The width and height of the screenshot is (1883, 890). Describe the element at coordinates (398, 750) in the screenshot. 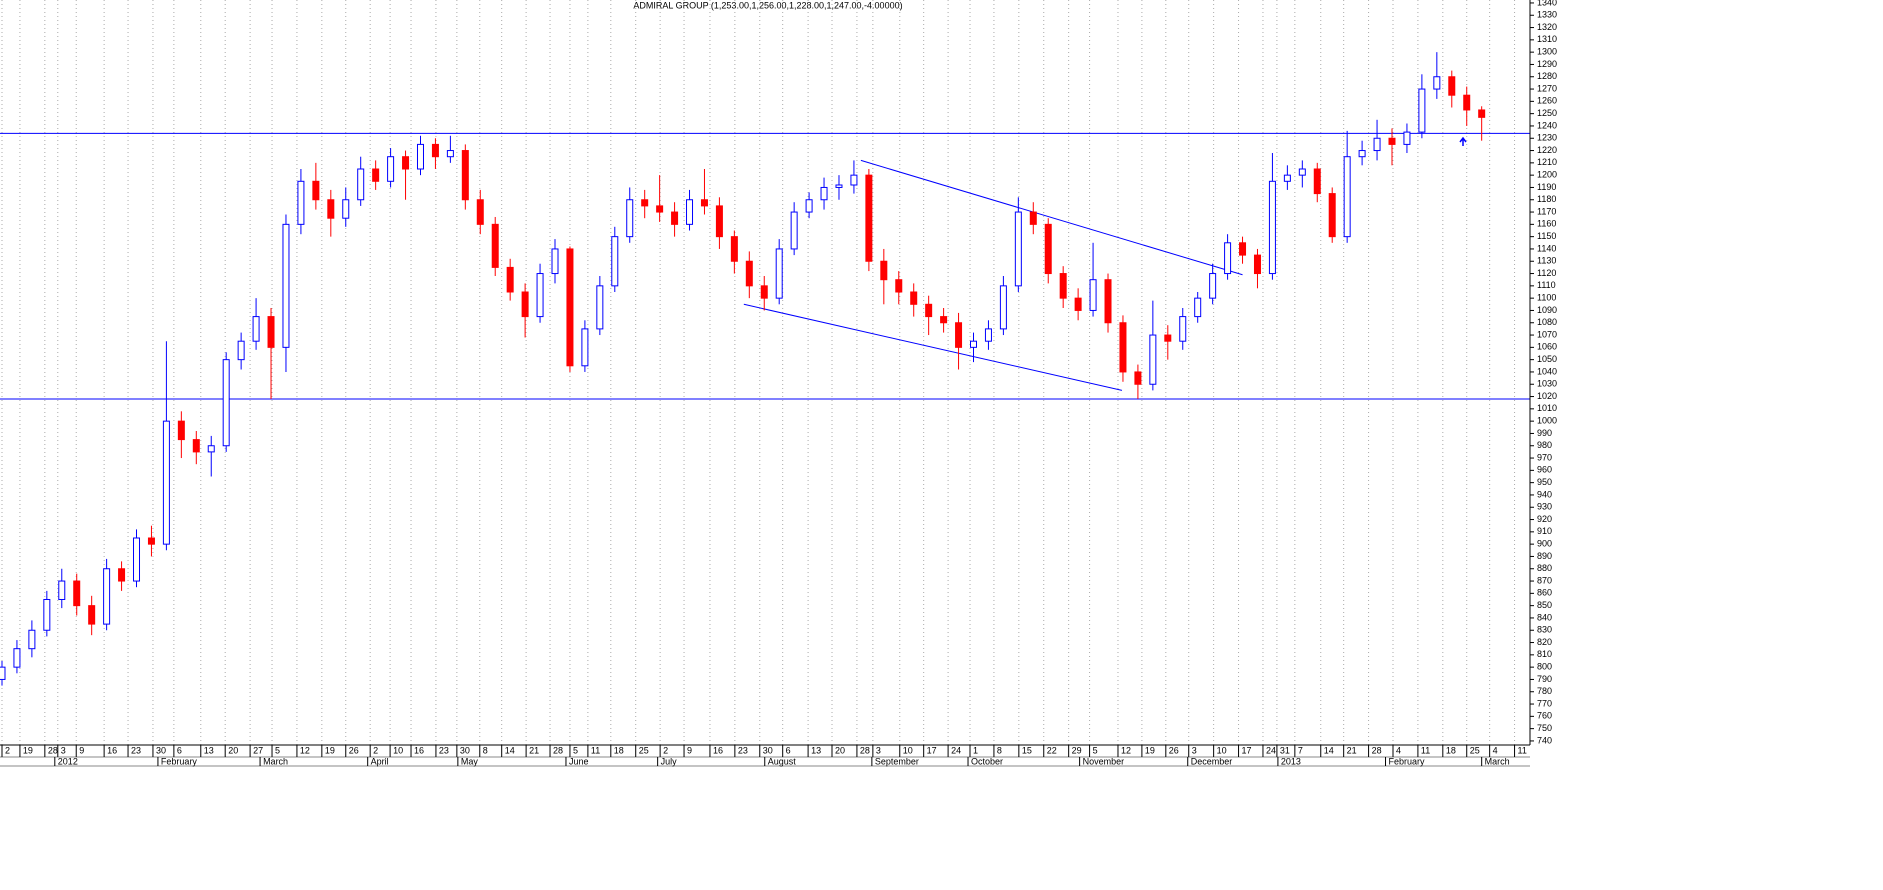

I see `x-tick-label: 10` at that location.